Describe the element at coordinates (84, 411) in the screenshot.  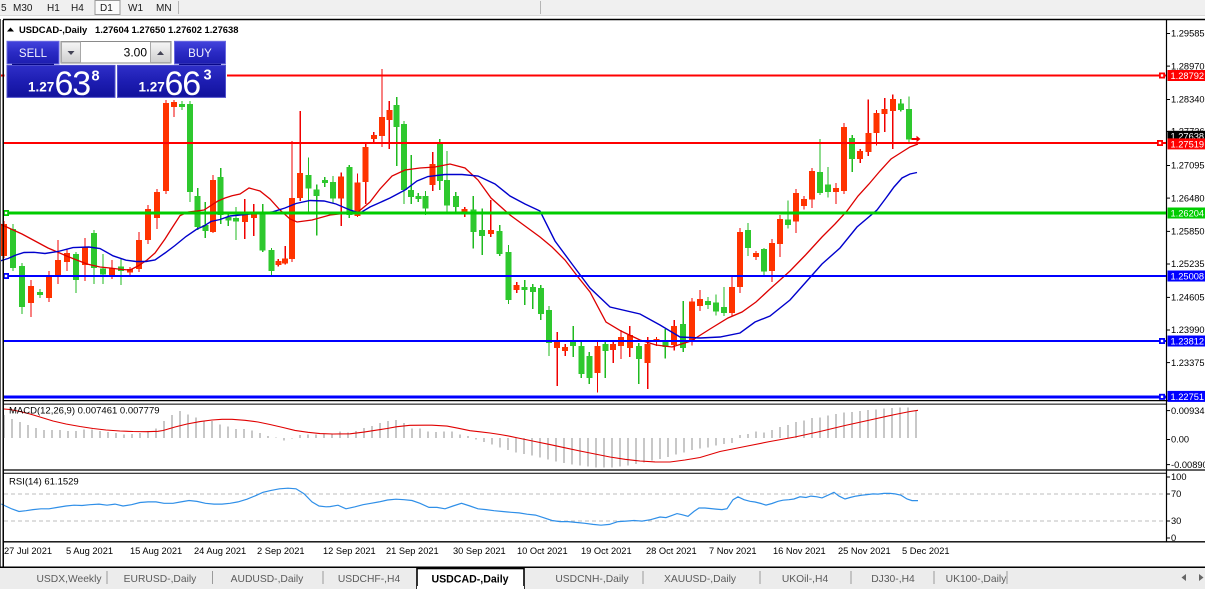
I see `svg-text:MACD(12,26,9) 0.007461 0.00777: MACD(12,26,9) 0.007461 0.007779` at that location.